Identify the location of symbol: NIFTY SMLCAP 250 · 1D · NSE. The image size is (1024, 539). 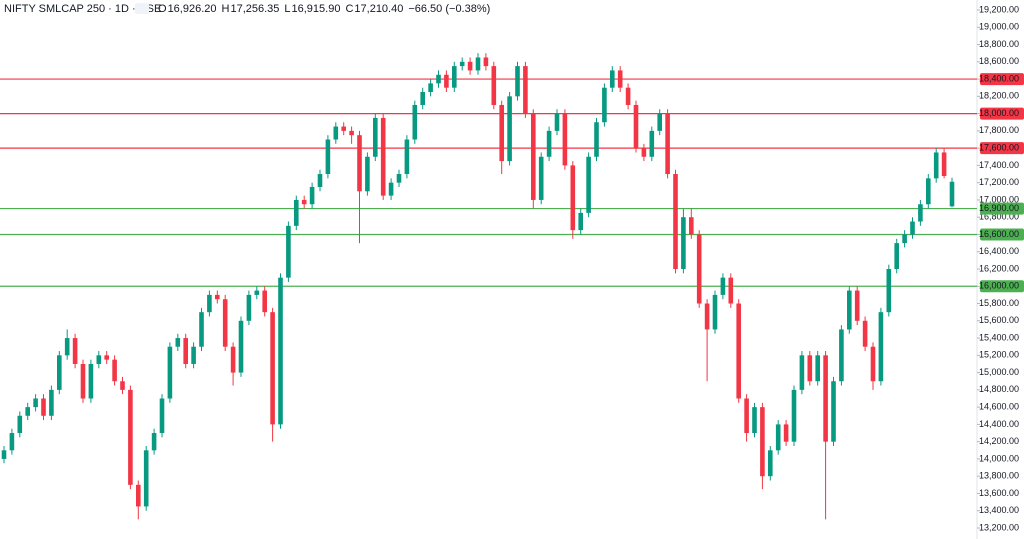
(82, 9).